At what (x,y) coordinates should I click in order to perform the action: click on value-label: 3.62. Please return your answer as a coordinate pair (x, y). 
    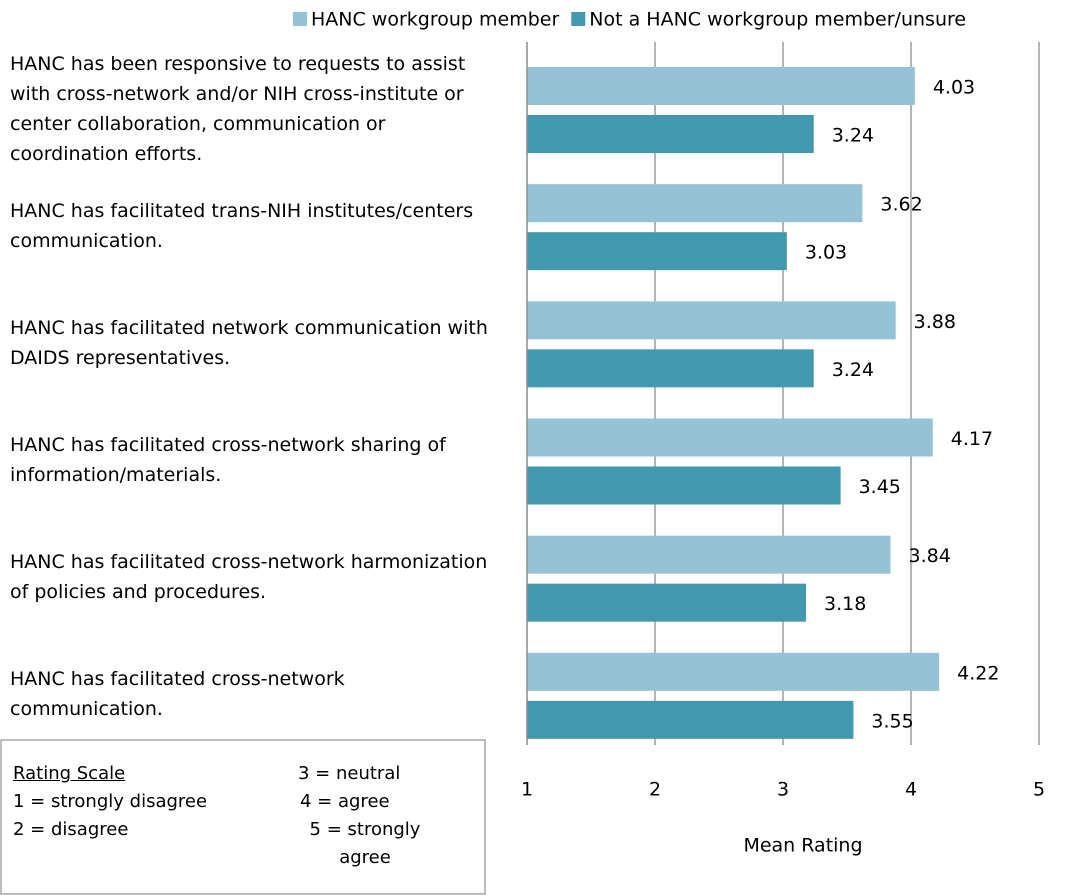
    Looking at the image, I should click on (901, 205).